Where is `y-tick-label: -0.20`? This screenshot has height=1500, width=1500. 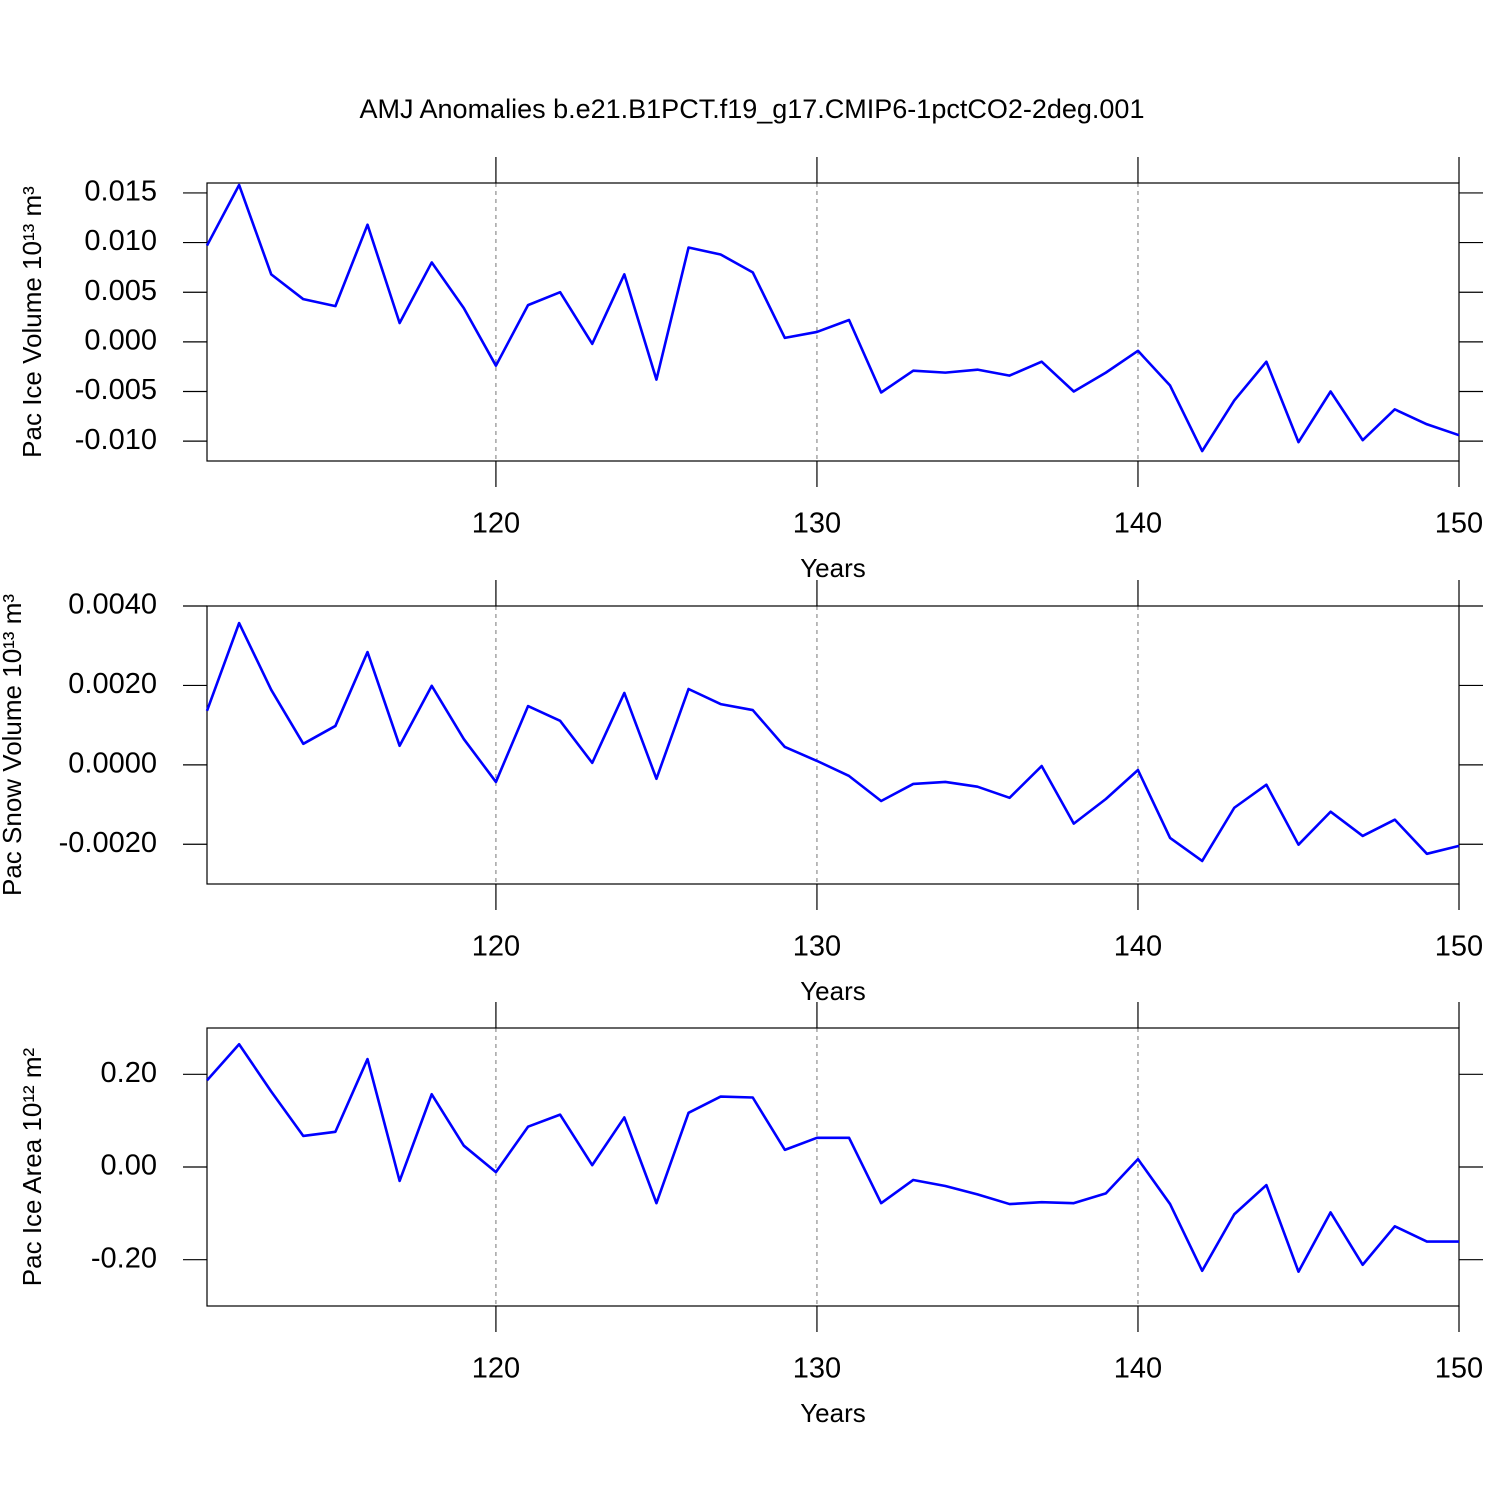 y-tick-label: -0.20 is located at coordinates (124, 1258).